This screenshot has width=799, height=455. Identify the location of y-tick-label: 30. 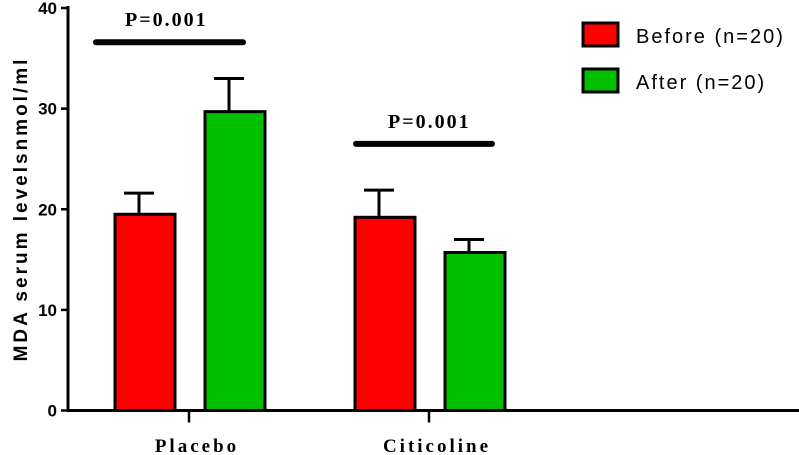
(47, 109).